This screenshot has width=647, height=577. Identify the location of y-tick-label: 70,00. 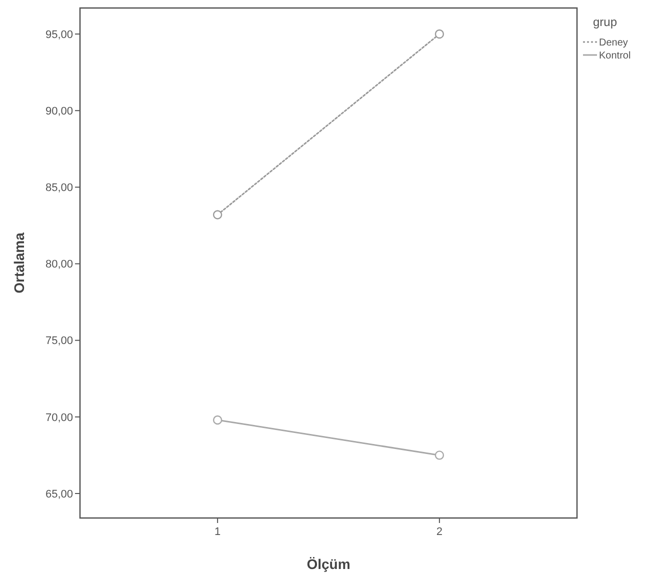
(59, 418).